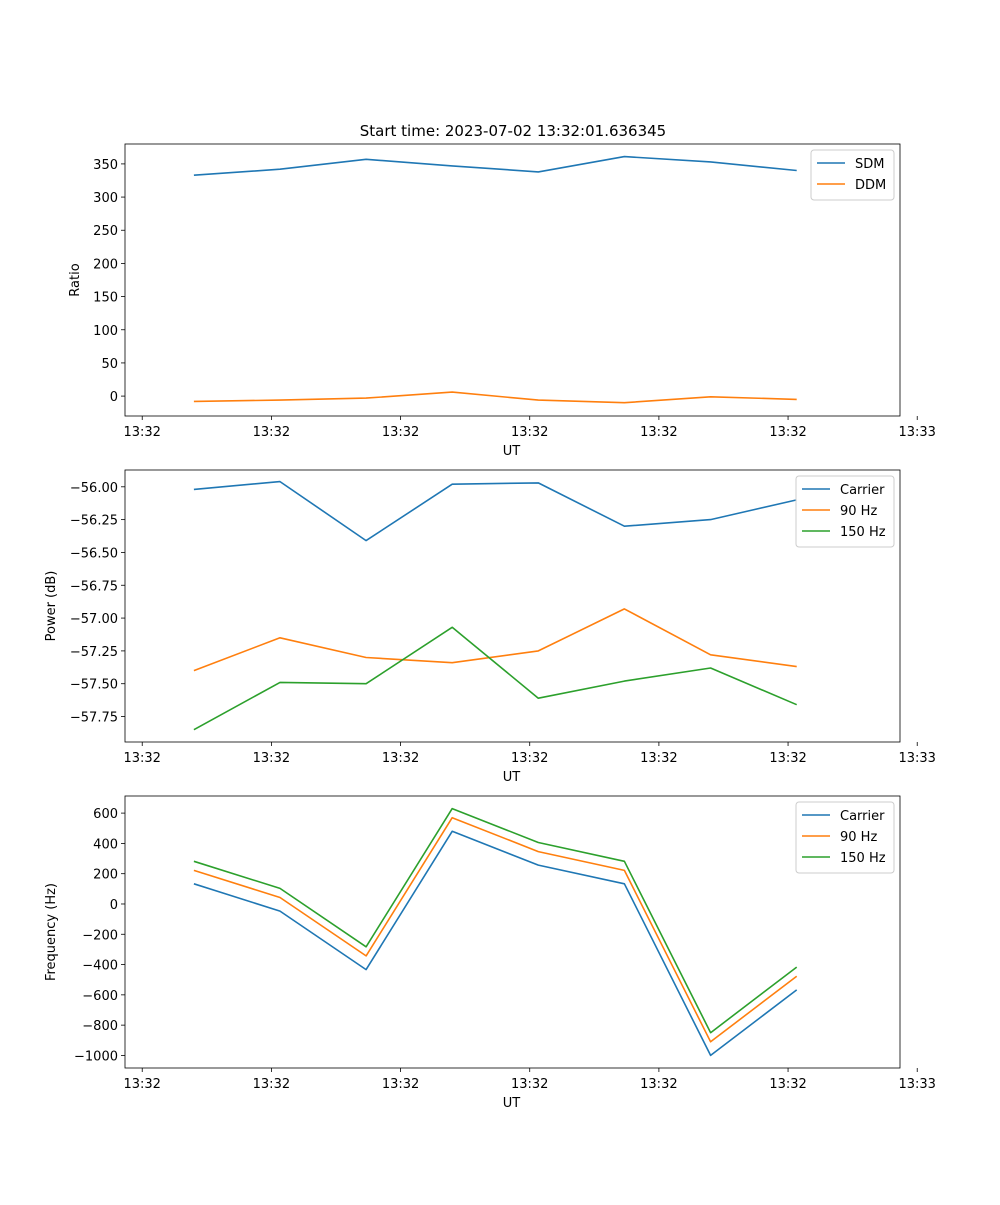 This screenshot has height=1205, width=1000. Describe the element at coordinates (916, 1084) in the screenshot. I see `chart3-x-tick-label: 13:33` at that location.